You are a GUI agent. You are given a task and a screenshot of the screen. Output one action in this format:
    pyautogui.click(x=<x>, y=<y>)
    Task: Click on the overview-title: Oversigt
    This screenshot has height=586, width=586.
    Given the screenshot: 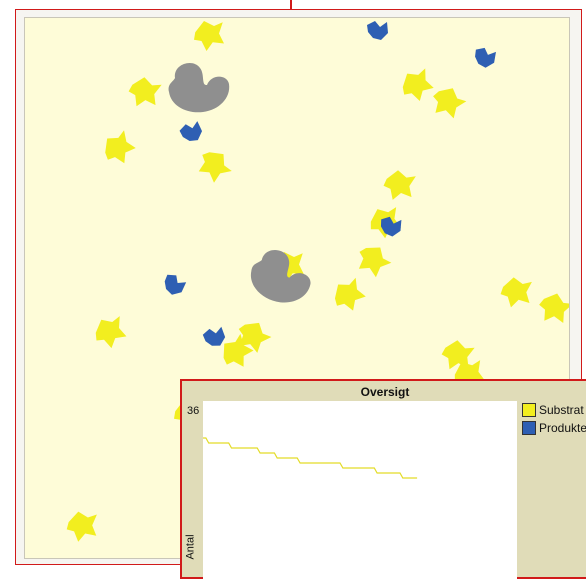 What is the action you would take?
    pyautogui.click(x=385, y=392)
    